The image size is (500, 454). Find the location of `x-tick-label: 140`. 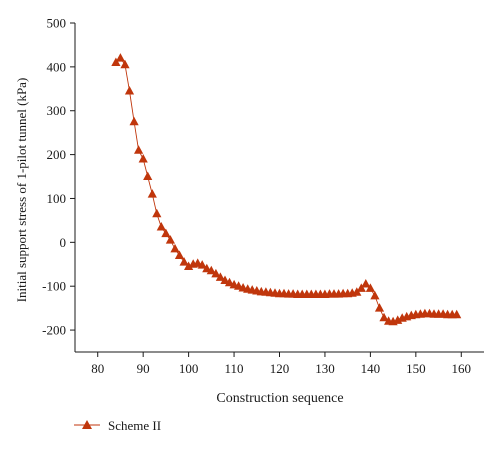

x-tick-label: 140 is located at coordinates (371, 368).